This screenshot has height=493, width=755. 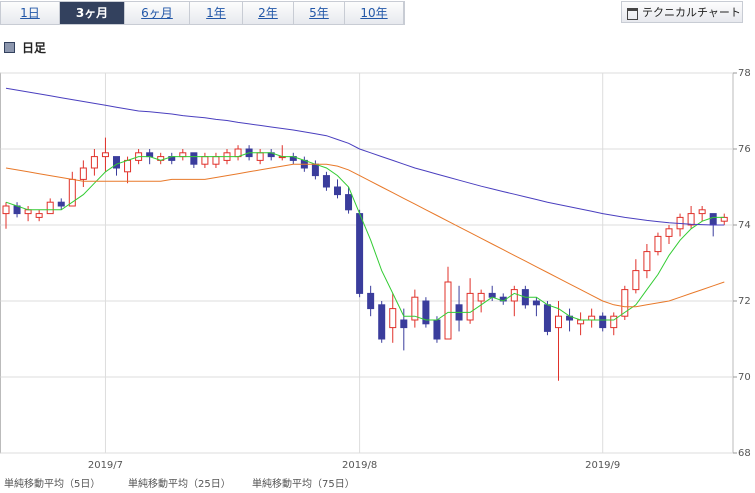 I want to click on period-tab: 1日, so click(x=30, y=13).